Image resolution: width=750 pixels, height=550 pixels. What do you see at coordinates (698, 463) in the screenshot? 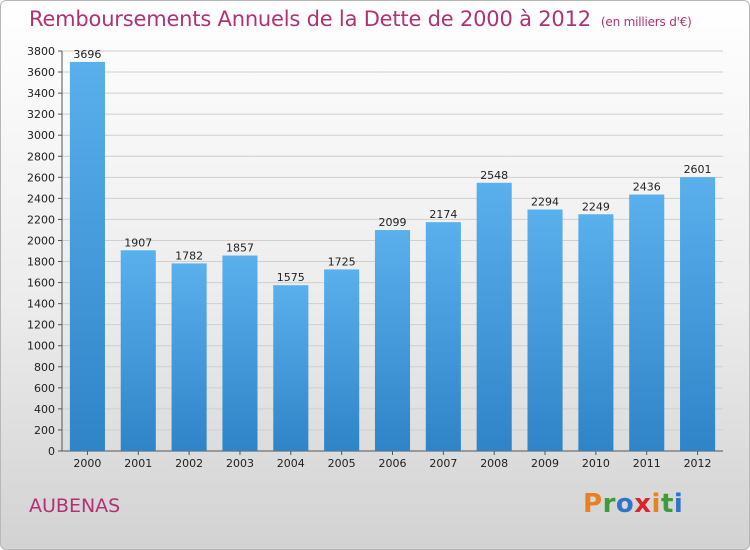
I see `x-tick-label: 2012` at bounding box center [698, 463].